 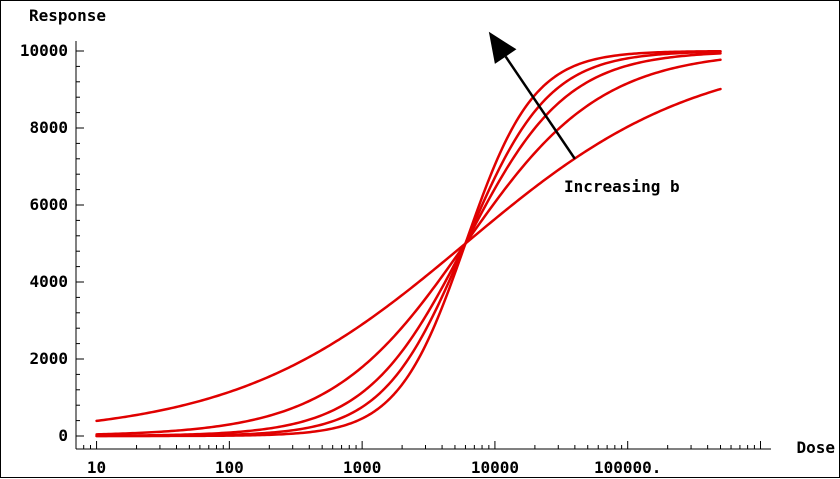 What do you see at coordinates (495, 467) in the screenshot?
I see `x-tick-label: 10000` at bounding box center [495, 467].